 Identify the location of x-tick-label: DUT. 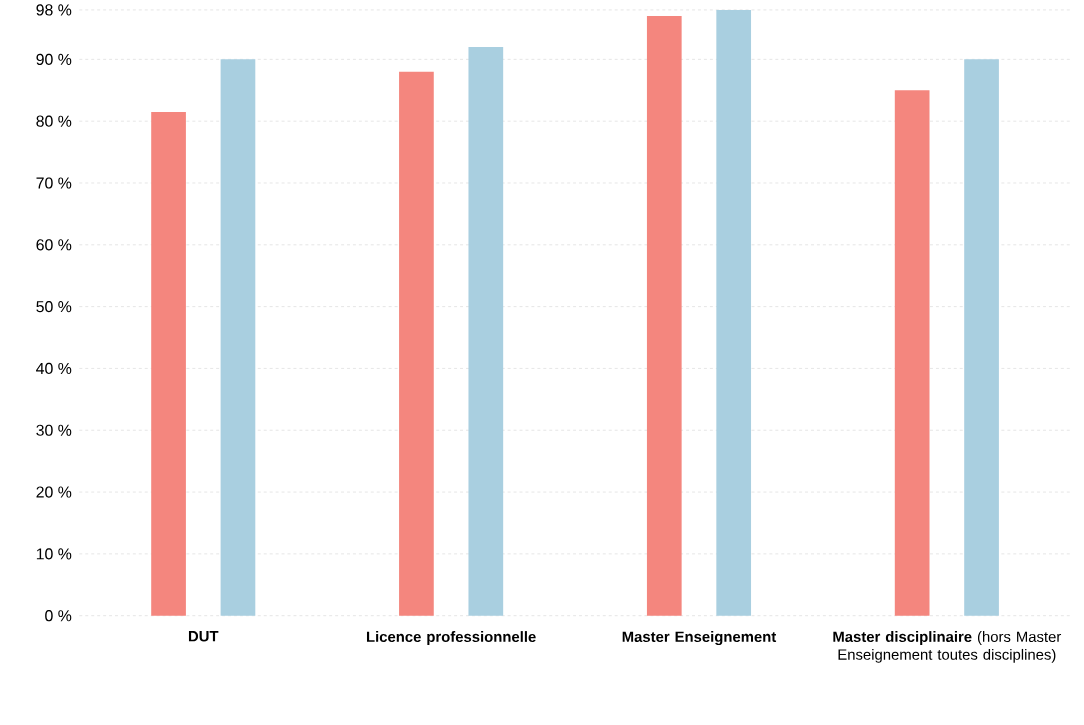
(203, 636).